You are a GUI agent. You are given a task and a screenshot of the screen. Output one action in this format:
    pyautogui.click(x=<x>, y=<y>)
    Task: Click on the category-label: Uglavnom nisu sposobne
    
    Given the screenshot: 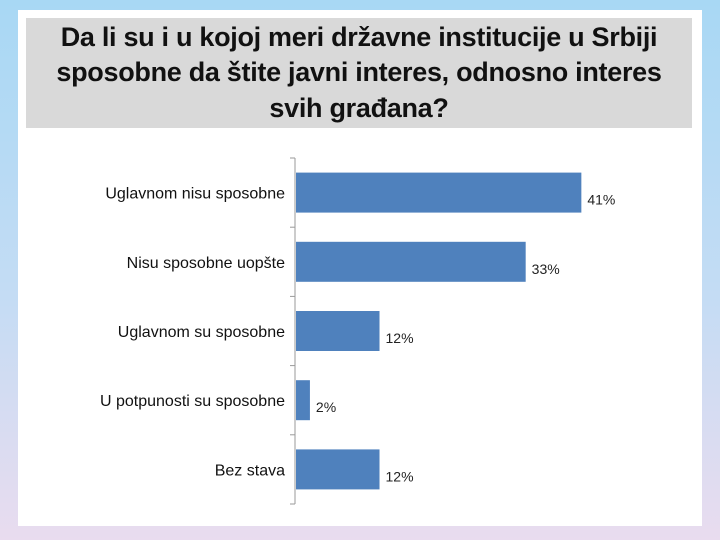 What is the action you would take?
    pyautogui.click(x=195, y=194)
    